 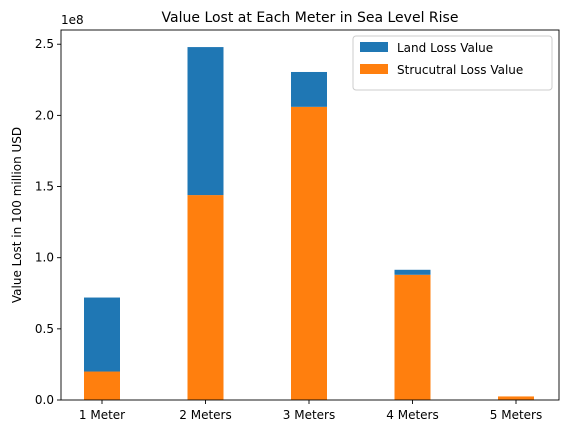 What do you see at coordinates (44, 187) in the screenshot?
I see `y-tick-label: 1.5` at bounding box center [44, 187].